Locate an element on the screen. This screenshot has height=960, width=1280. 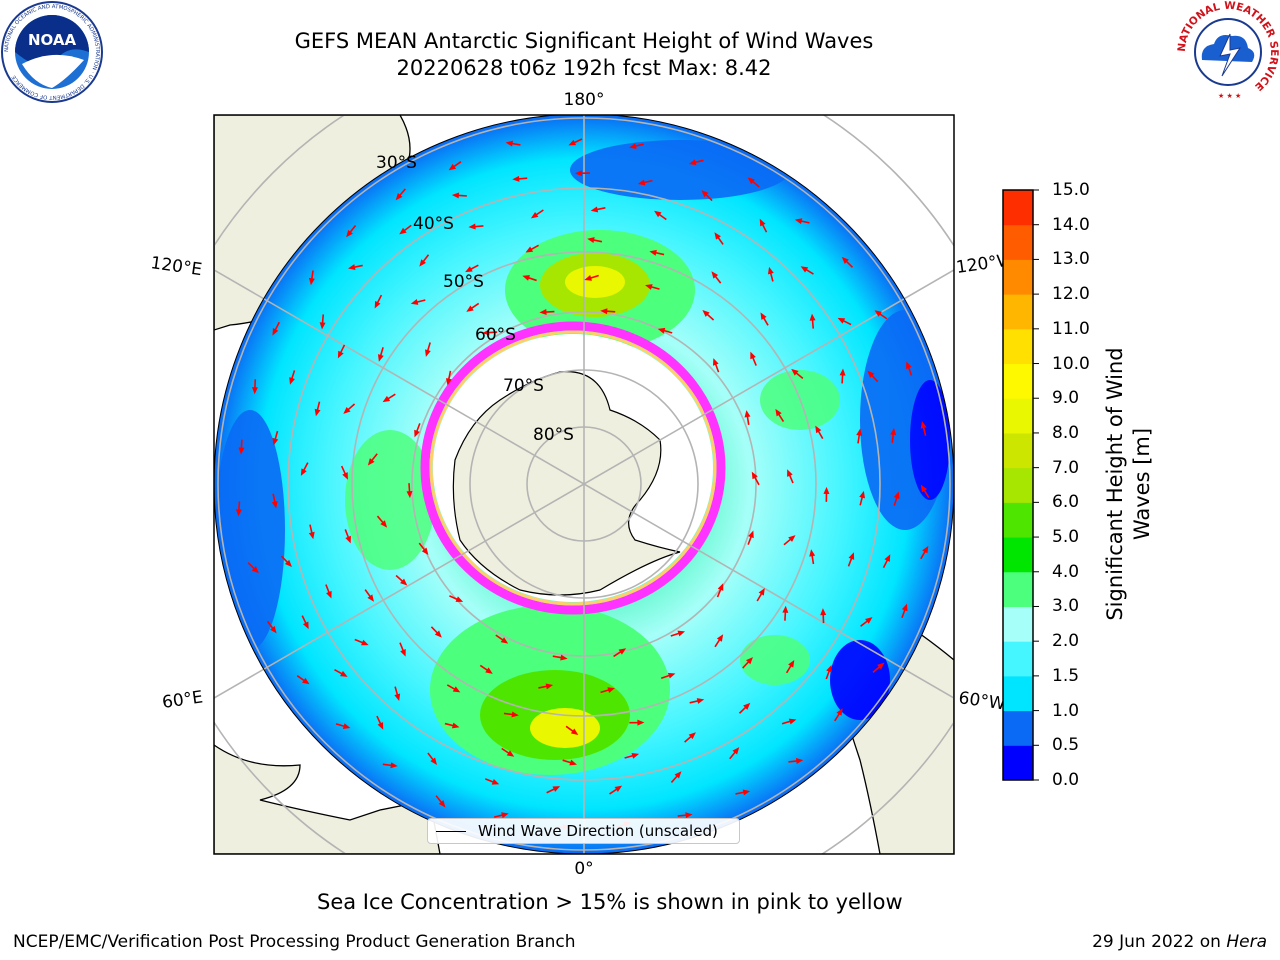
colorbar-tick-label: 6.0 is located at coordinates (1066, 502).